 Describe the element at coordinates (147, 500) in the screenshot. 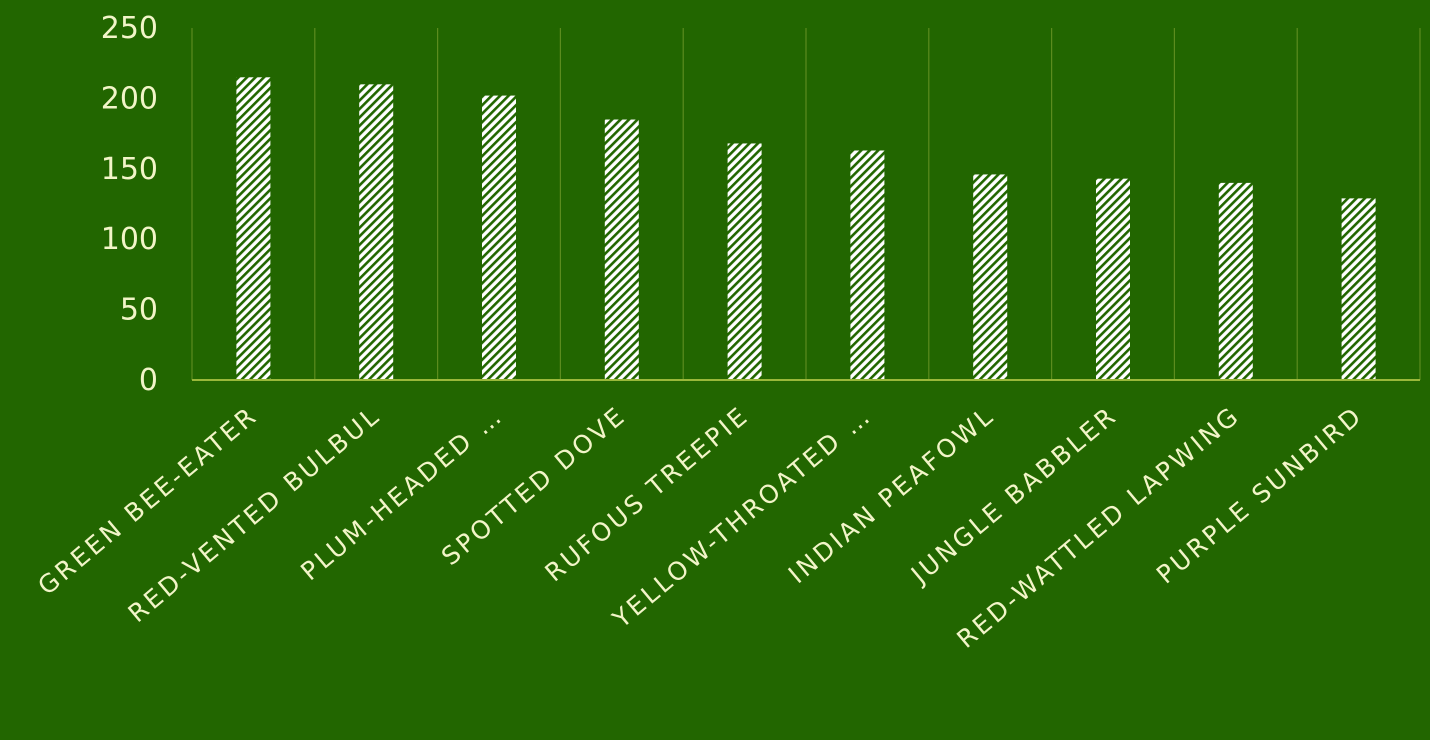

I see `x-tick-label: GREEN BEE-EATER` at that location.